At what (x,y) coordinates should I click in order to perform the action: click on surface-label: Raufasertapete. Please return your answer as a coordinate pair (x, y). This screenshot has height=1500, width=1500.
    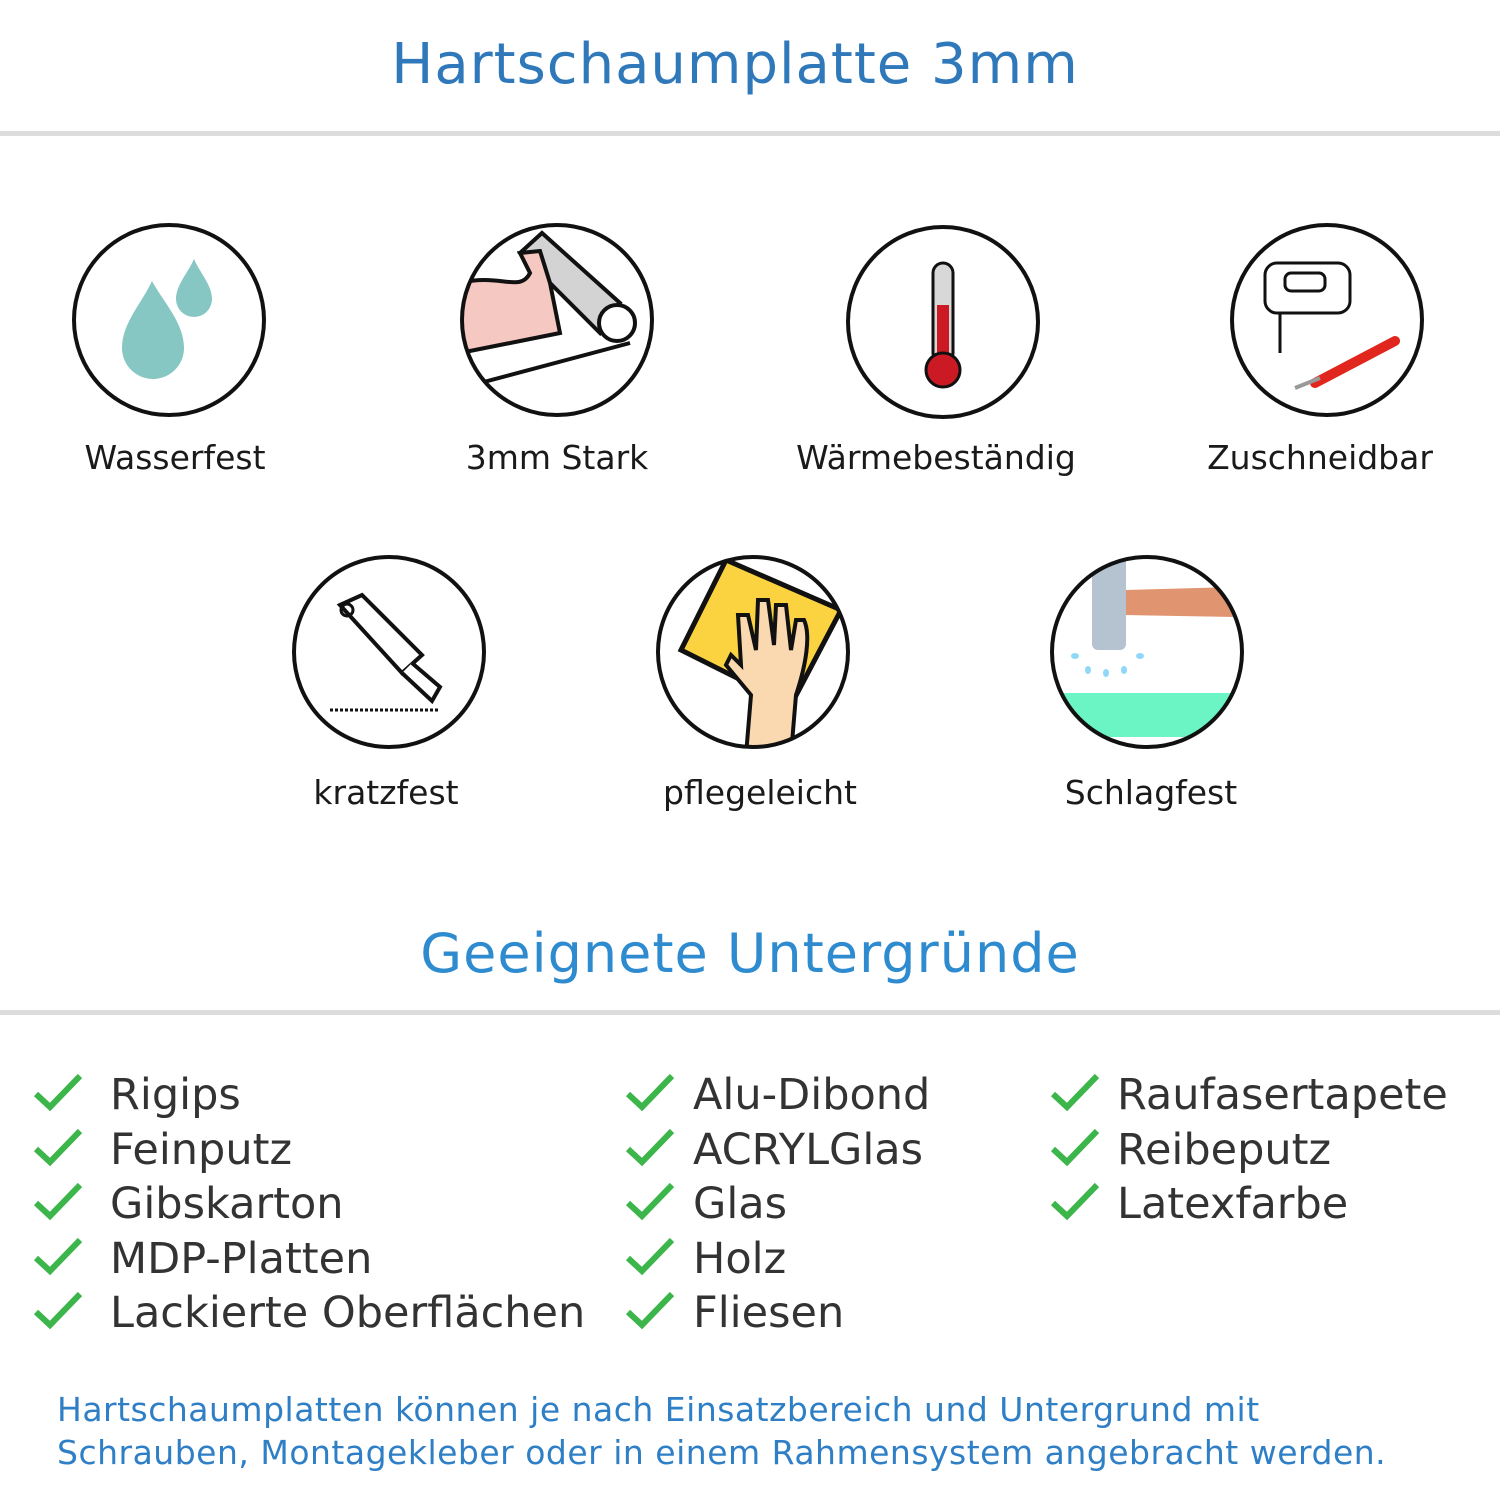
    Looking at the image, I should click on (1282, 1095).